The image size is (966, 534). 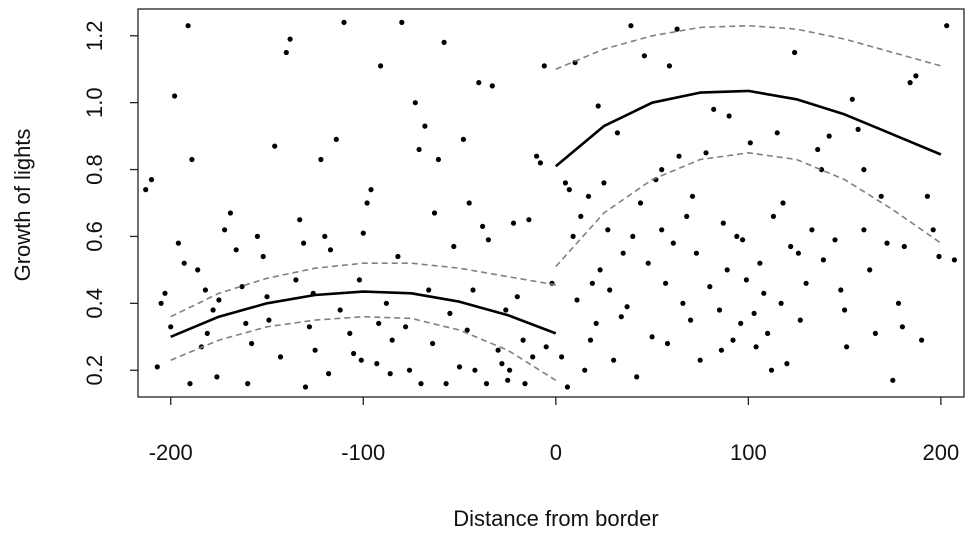 What do you see at coordinates (94, 303) in the screenshot?
I see `y-tick-label: 0.4` at bounding box center [94, 303].